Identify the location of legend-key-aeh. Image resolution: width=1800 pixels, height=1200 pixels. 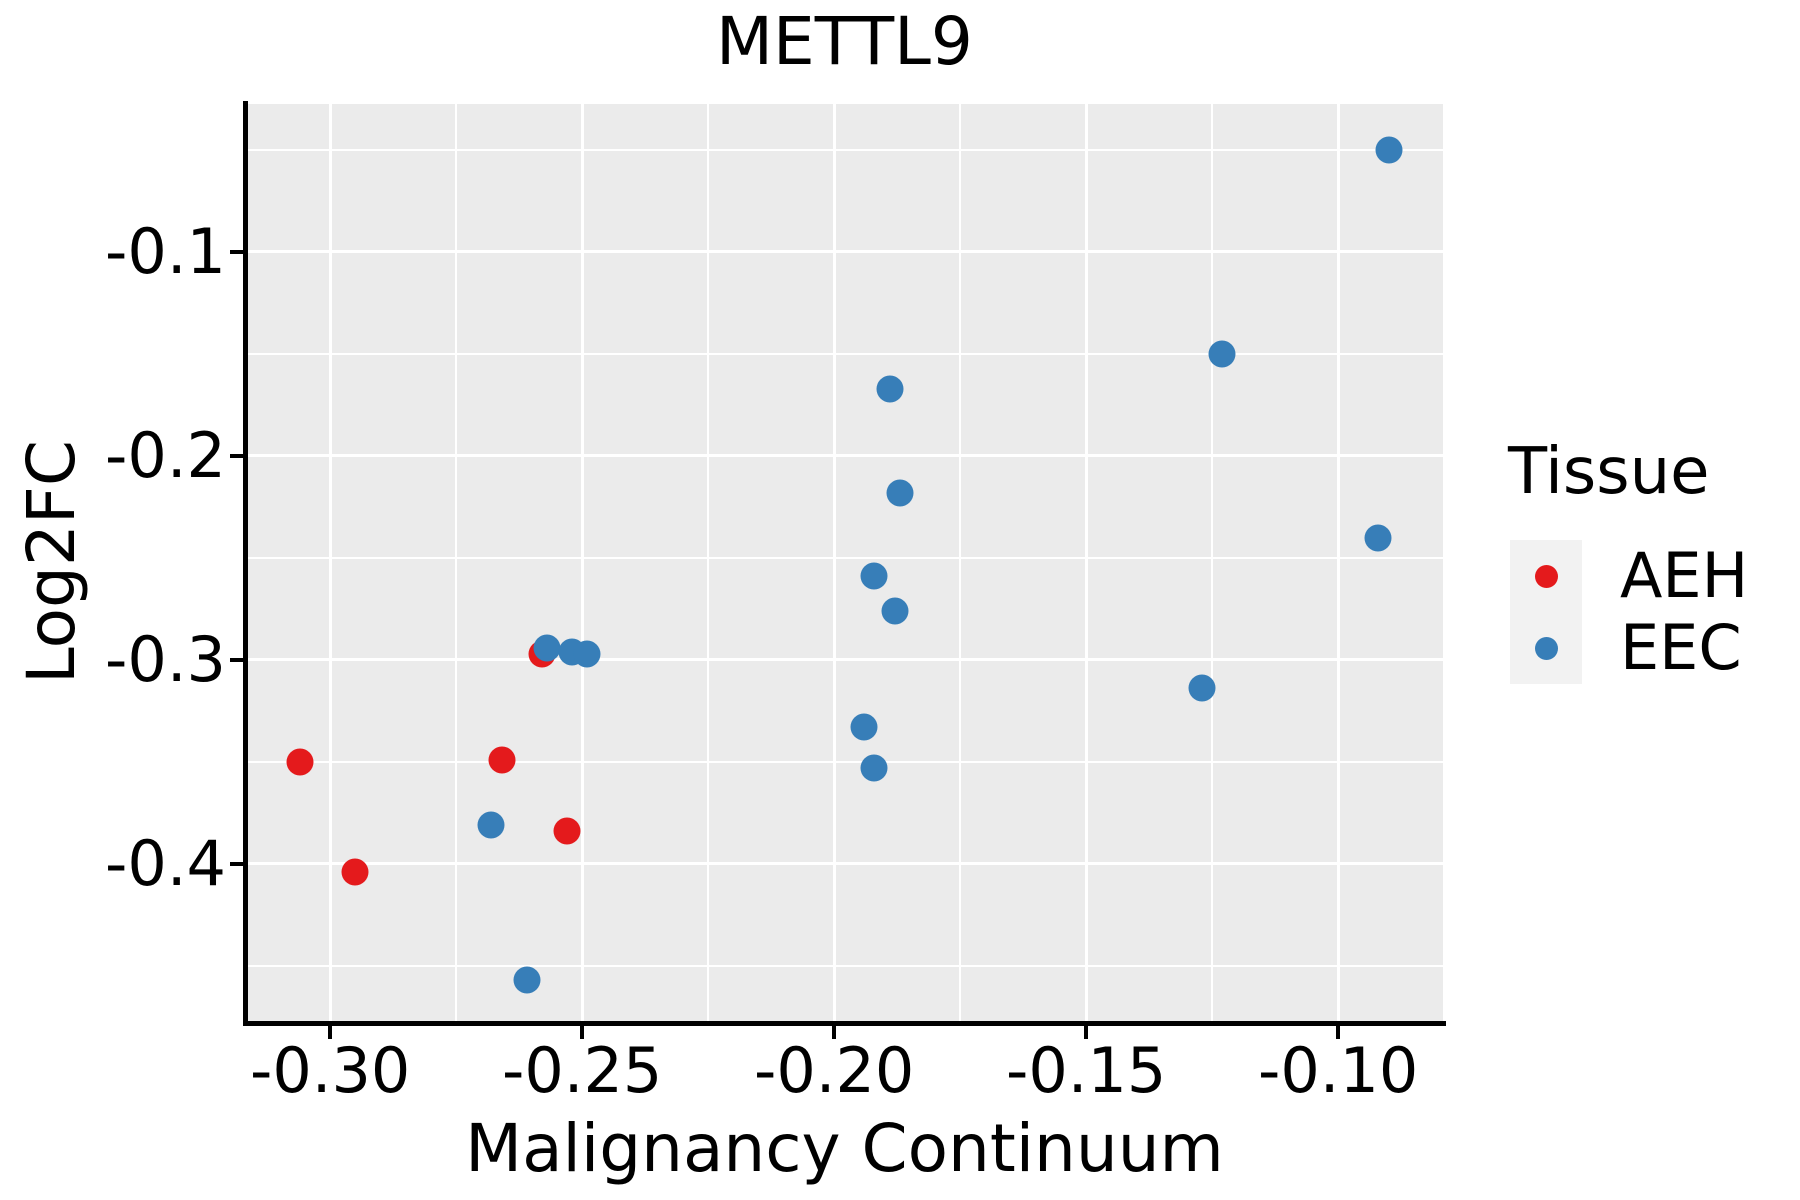
(1546, 576).